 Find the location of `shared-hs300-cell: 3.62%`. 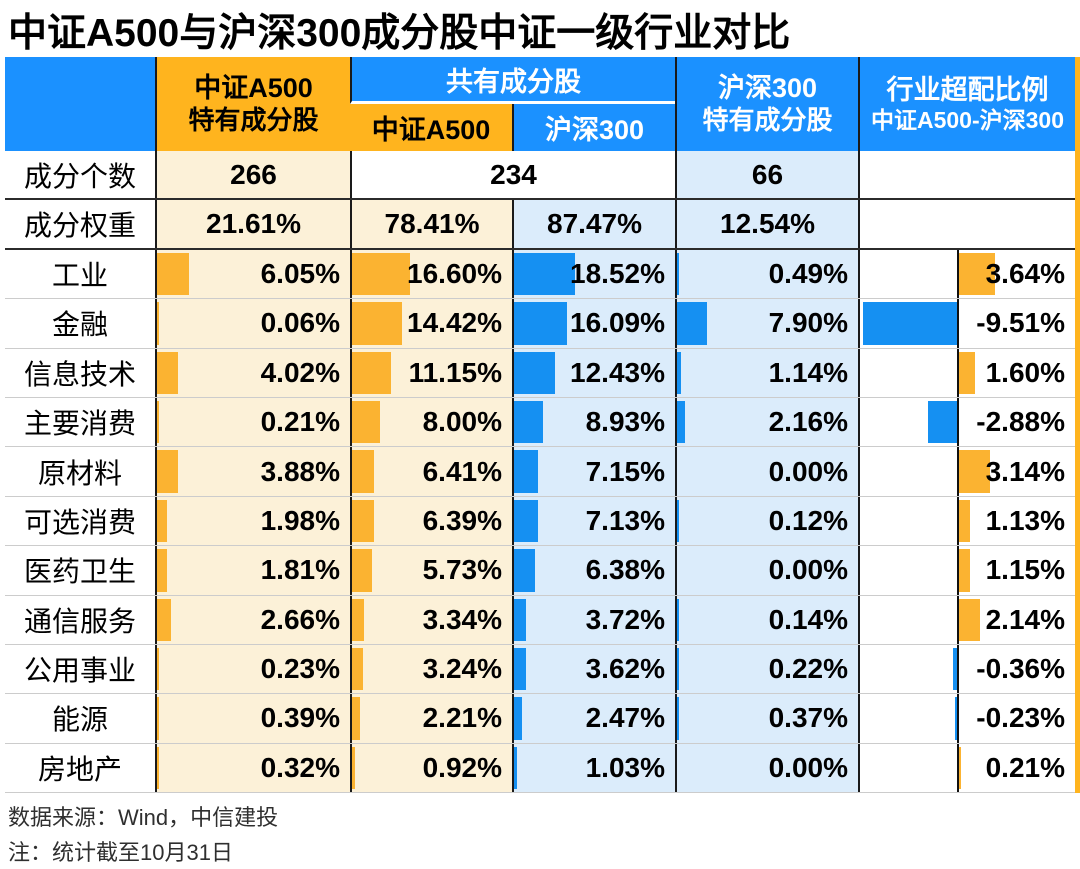

shared-hs300-cell: 3.62% is located at coordinates (593, 669).